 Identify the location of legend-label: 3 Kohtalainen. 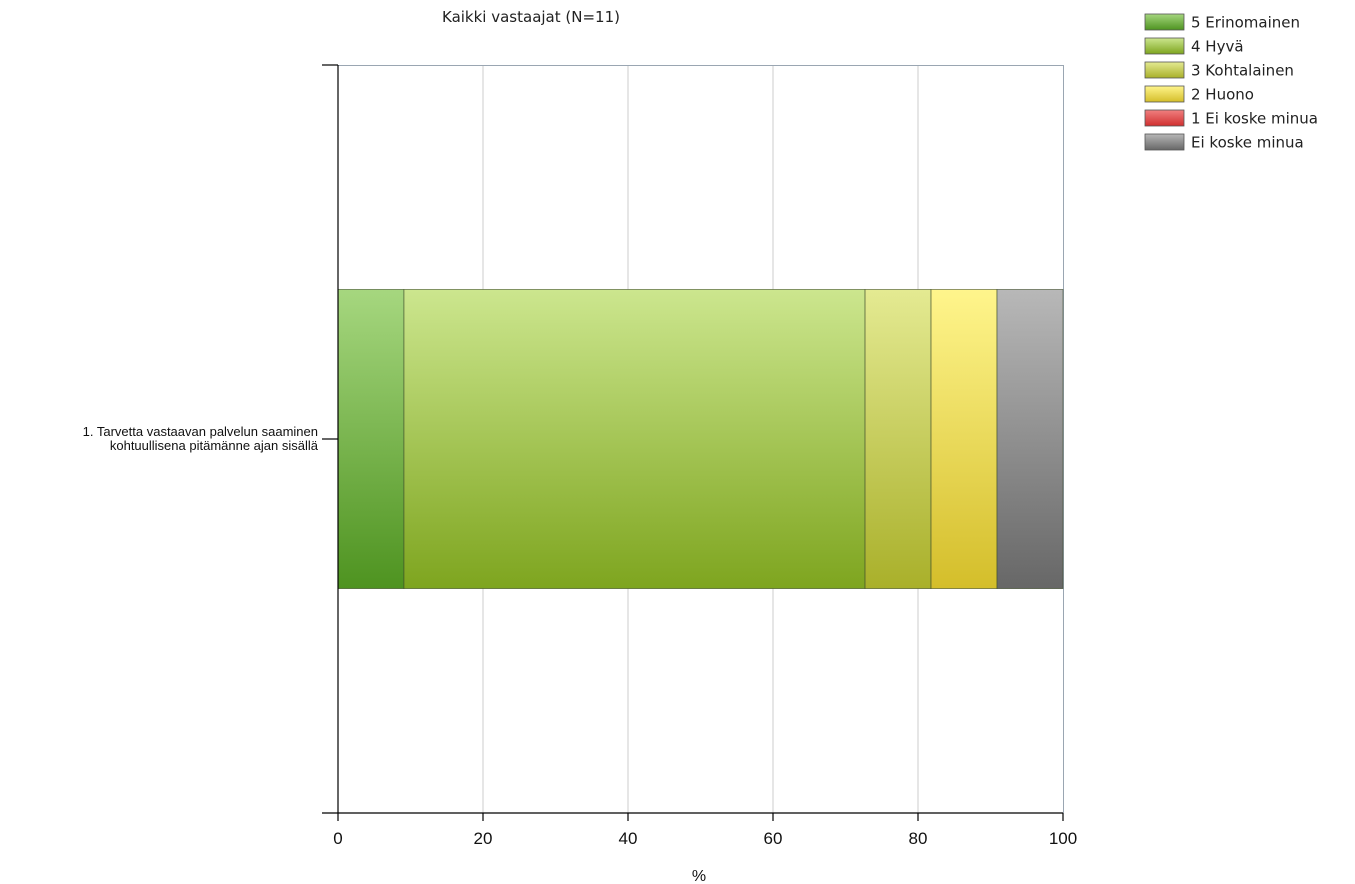
(1242, 71).